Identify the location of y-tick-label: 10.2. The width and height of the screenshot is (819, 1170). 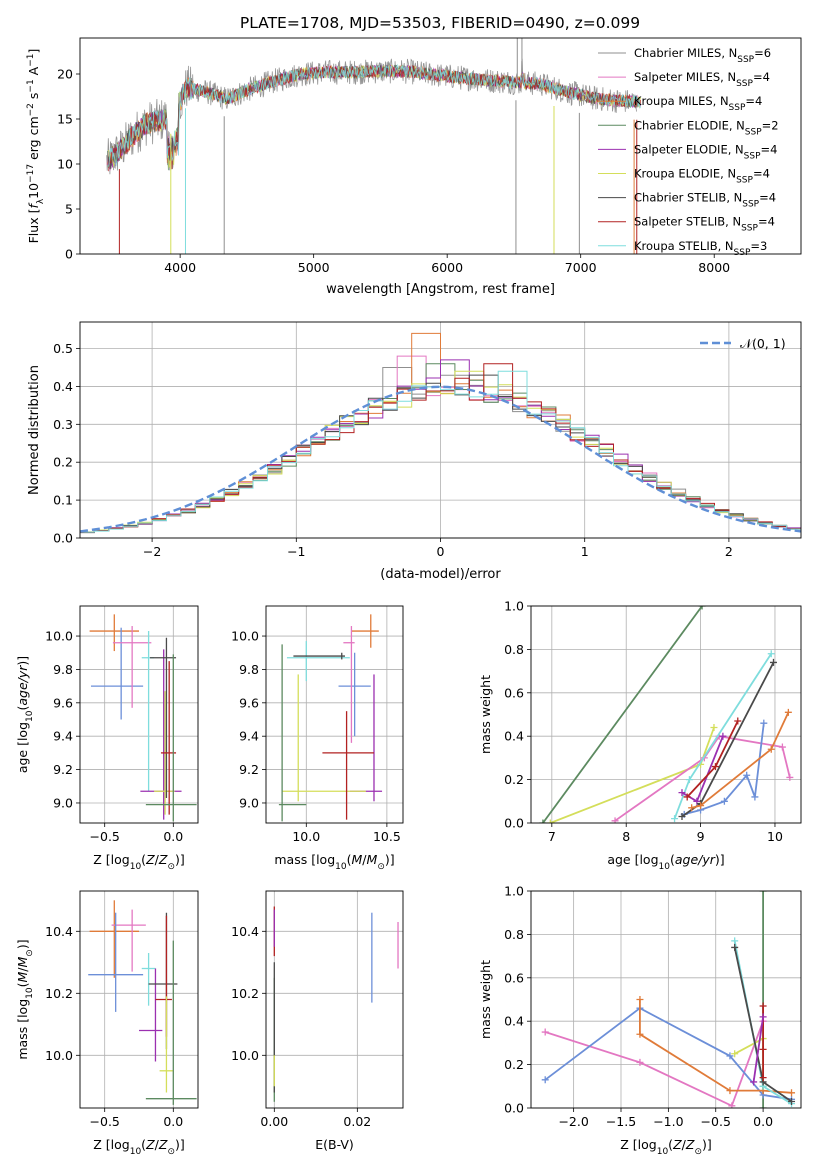
(245, 993).